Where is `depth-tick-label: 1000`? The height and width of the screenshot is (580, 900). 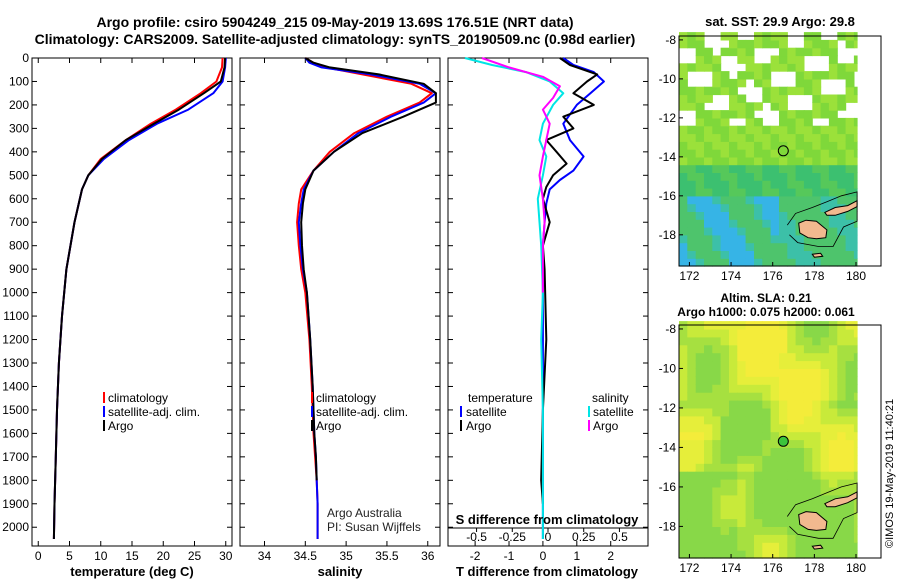
depth-tick-label: 1000 is located at coordinates (15, 293).